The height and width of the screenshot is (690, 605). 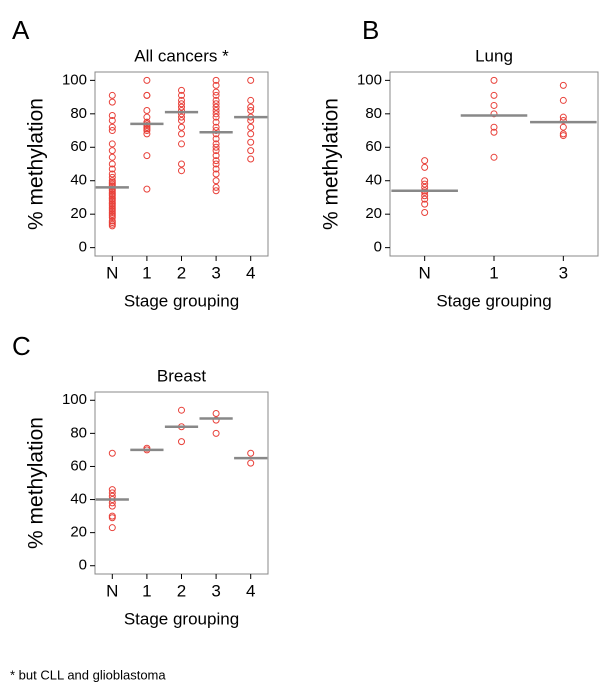 I want to click on chart-title: Breast, so click(x=181, y=375).